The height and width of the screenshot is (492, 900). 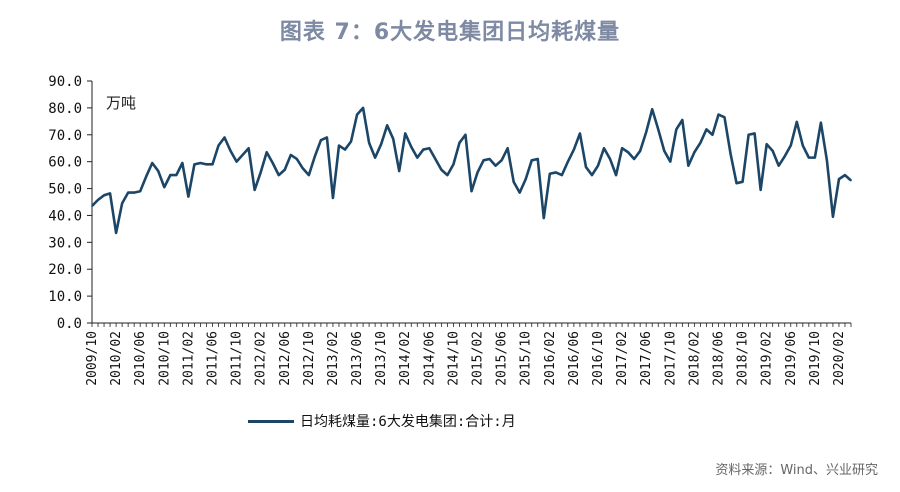 I want to click on x-tick-label: 2015/02, so click(x=478, y=358).